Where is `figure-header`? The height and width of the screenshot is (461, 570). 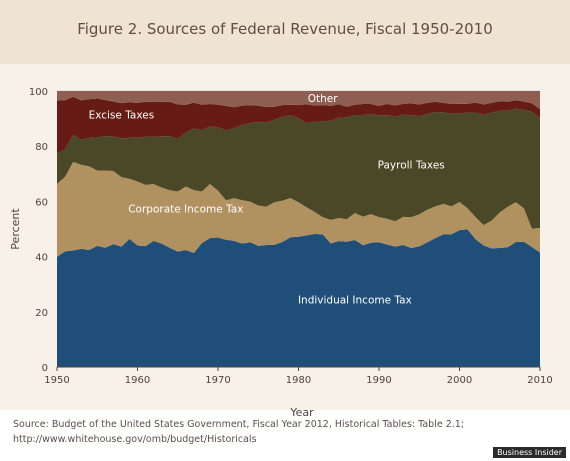
figure-header is located at coordinates (285, 32).